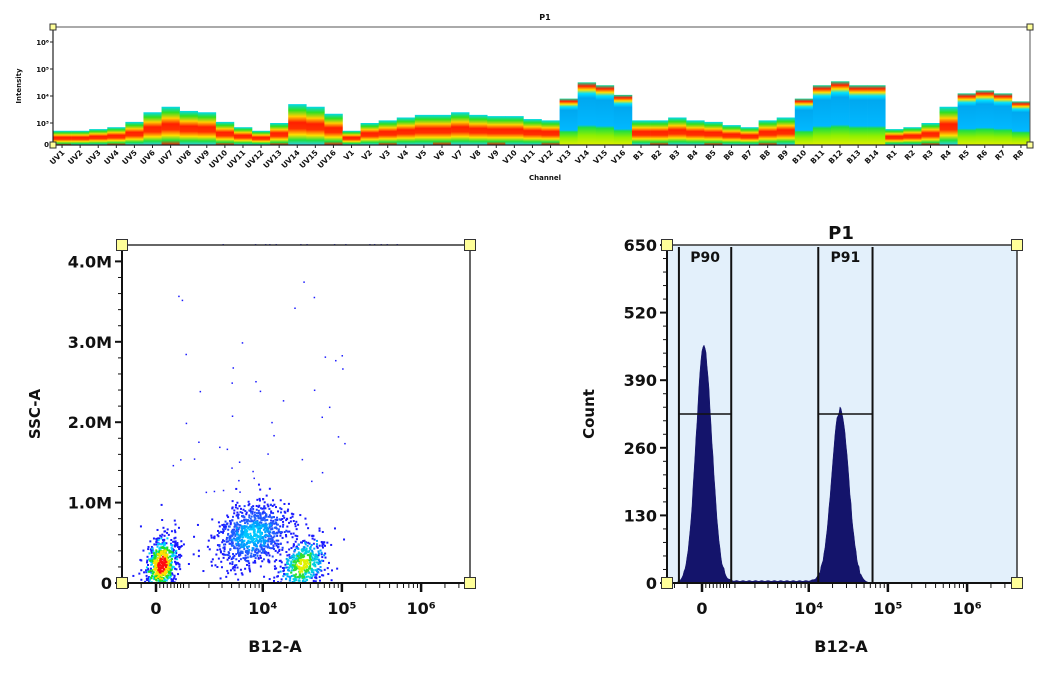  I want to click on channel-label: R1, so click(892, 155).